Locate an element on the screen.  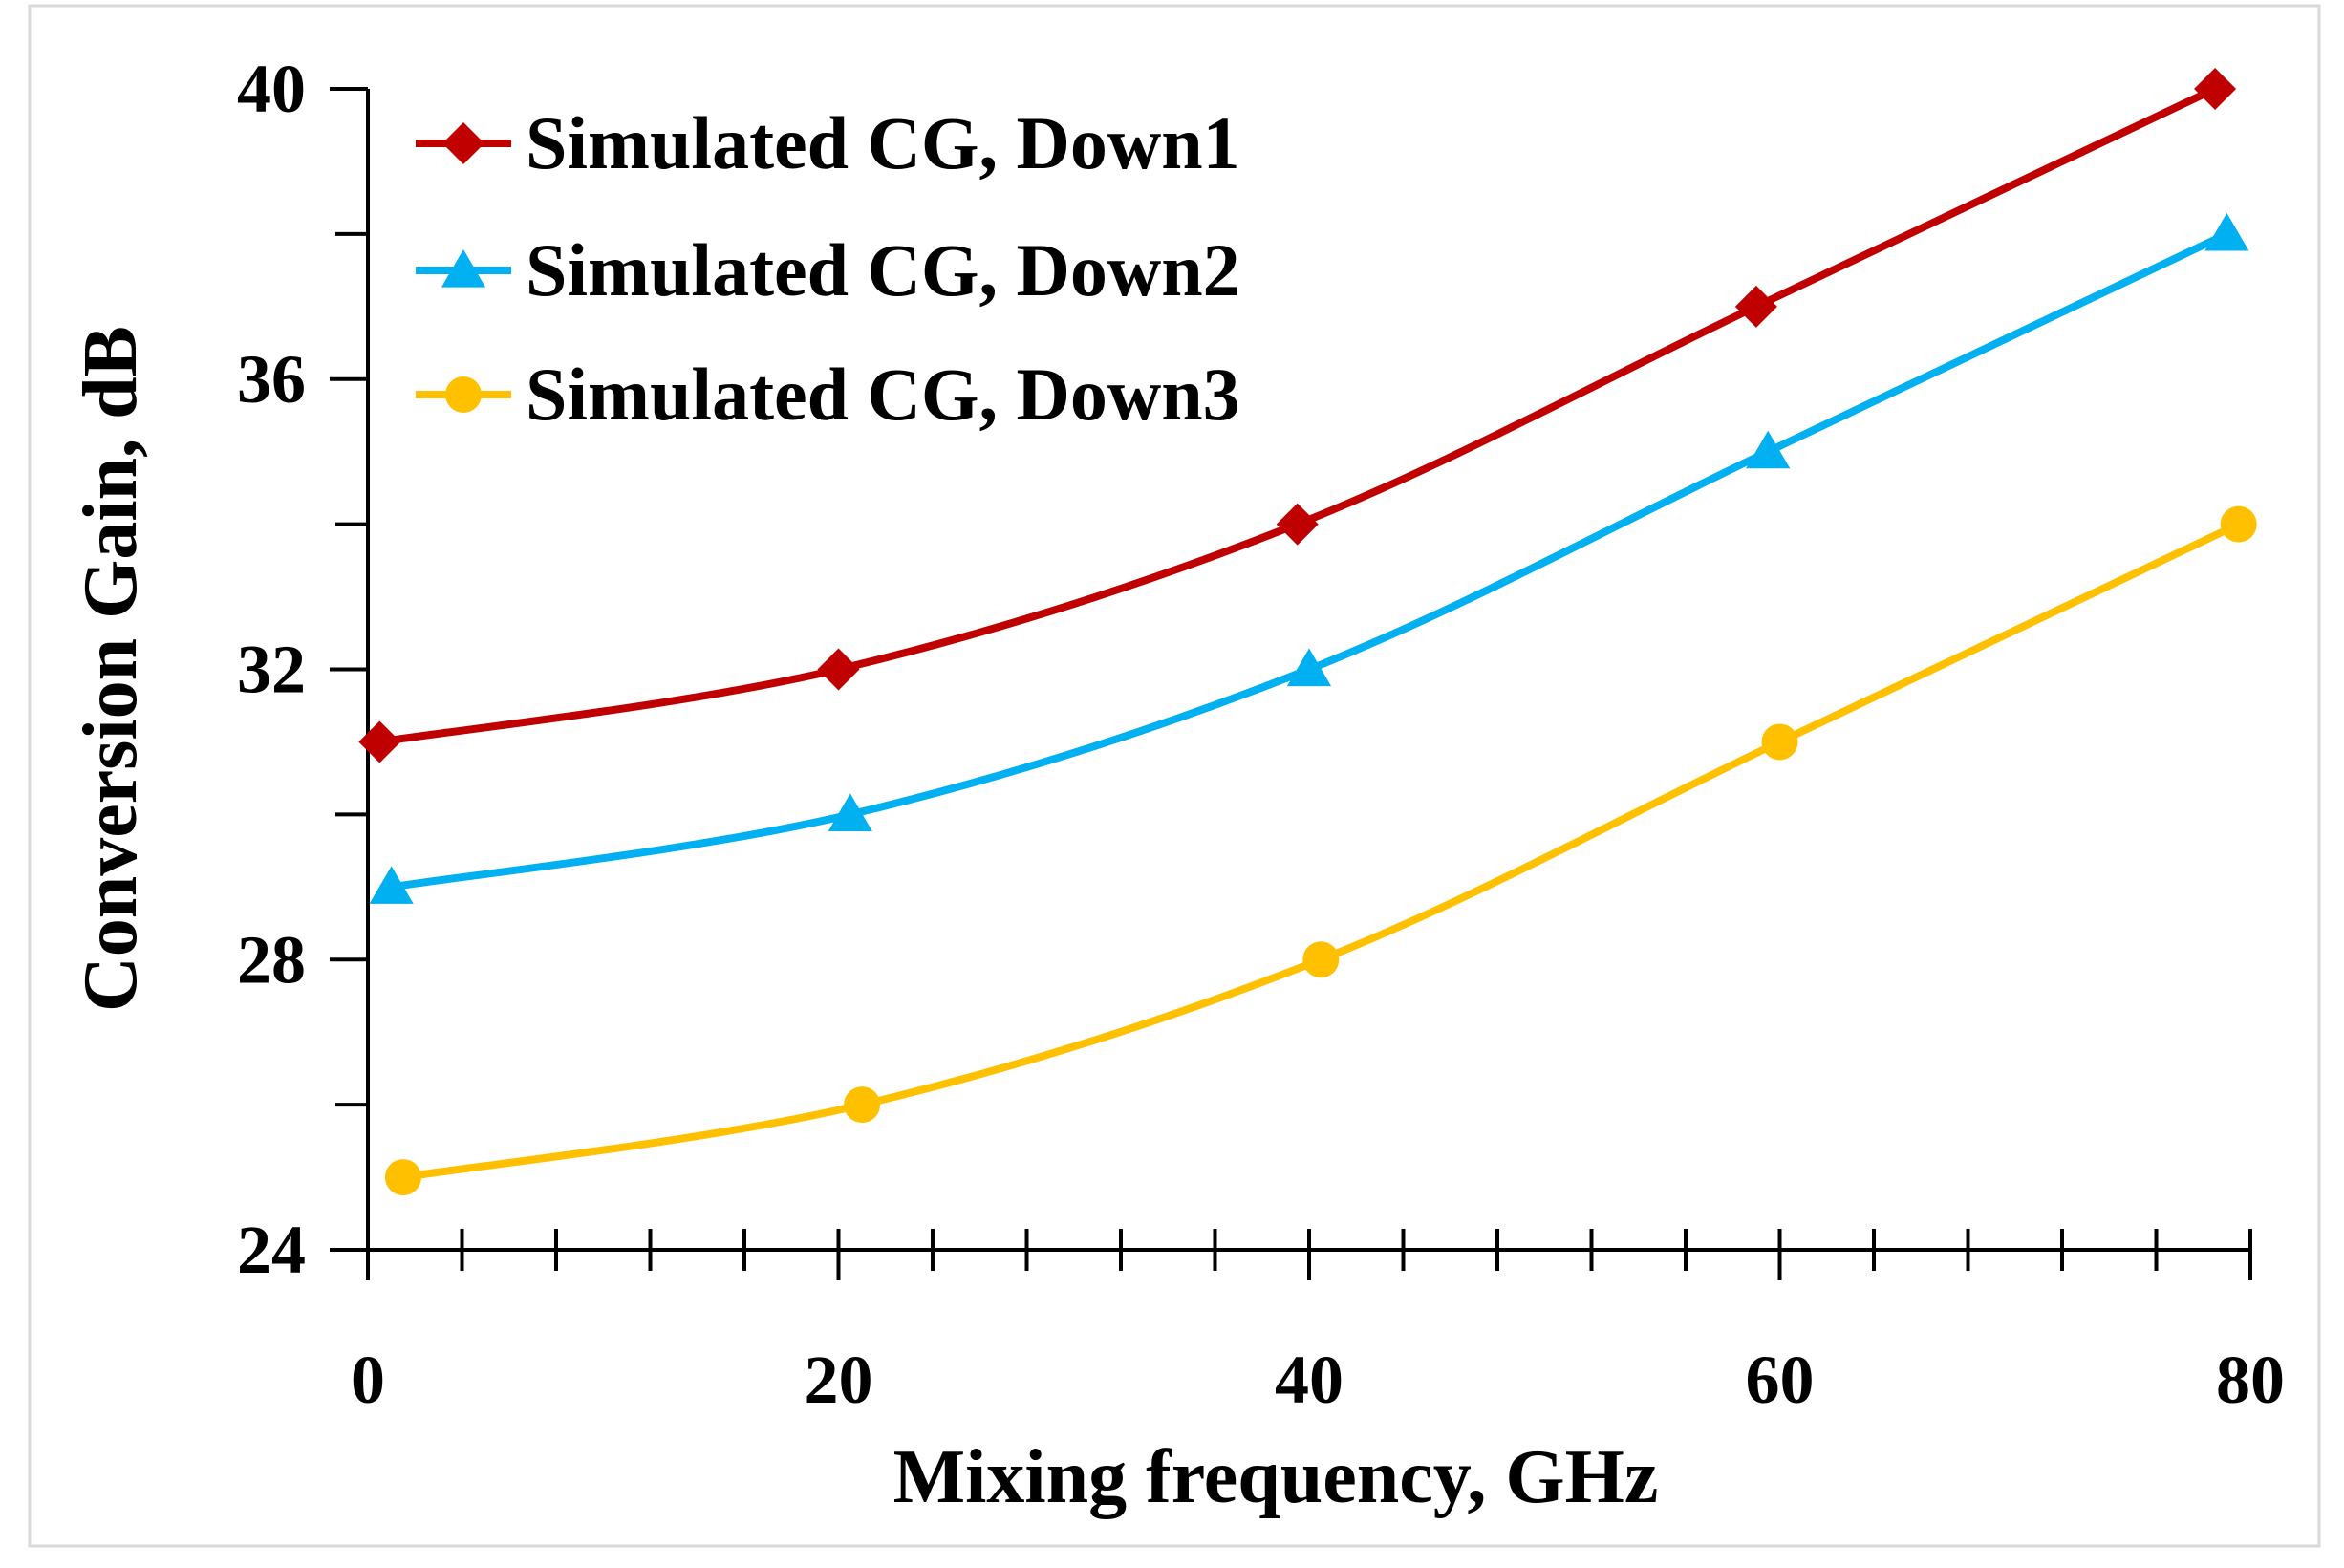
x-tick-label: 60 is located at coordinates (1780, 1380).